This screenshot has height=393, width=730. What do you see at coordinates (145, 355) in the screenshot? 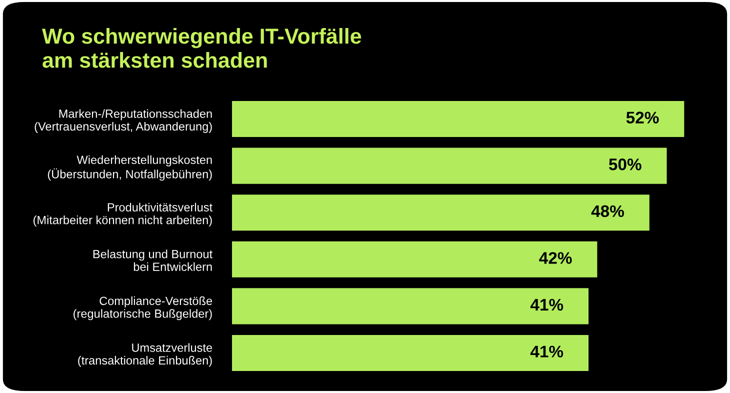
I see `y-tick-label: Umsatzverluste (transaktionale Einbußen)` at bounding box center [145, 355].